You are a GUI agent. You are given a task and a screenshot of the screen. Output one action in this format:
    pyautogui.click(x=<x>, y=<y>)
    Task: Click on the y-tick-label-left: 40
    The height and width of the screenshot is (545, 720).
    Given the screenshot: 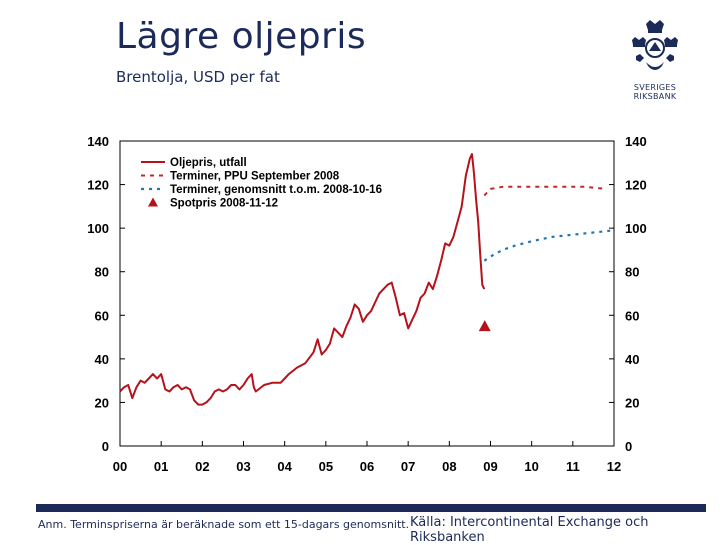 What is the action you would take?
    pyautogui.click(x=102, y=359)
    